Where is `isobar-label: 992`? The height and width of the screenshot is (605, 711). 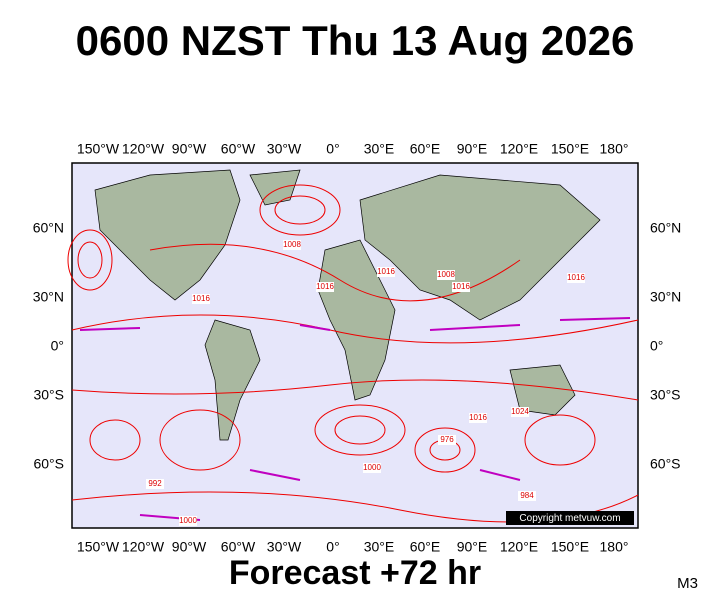 isobar-label: 992 is located at coordinates (155, 483).